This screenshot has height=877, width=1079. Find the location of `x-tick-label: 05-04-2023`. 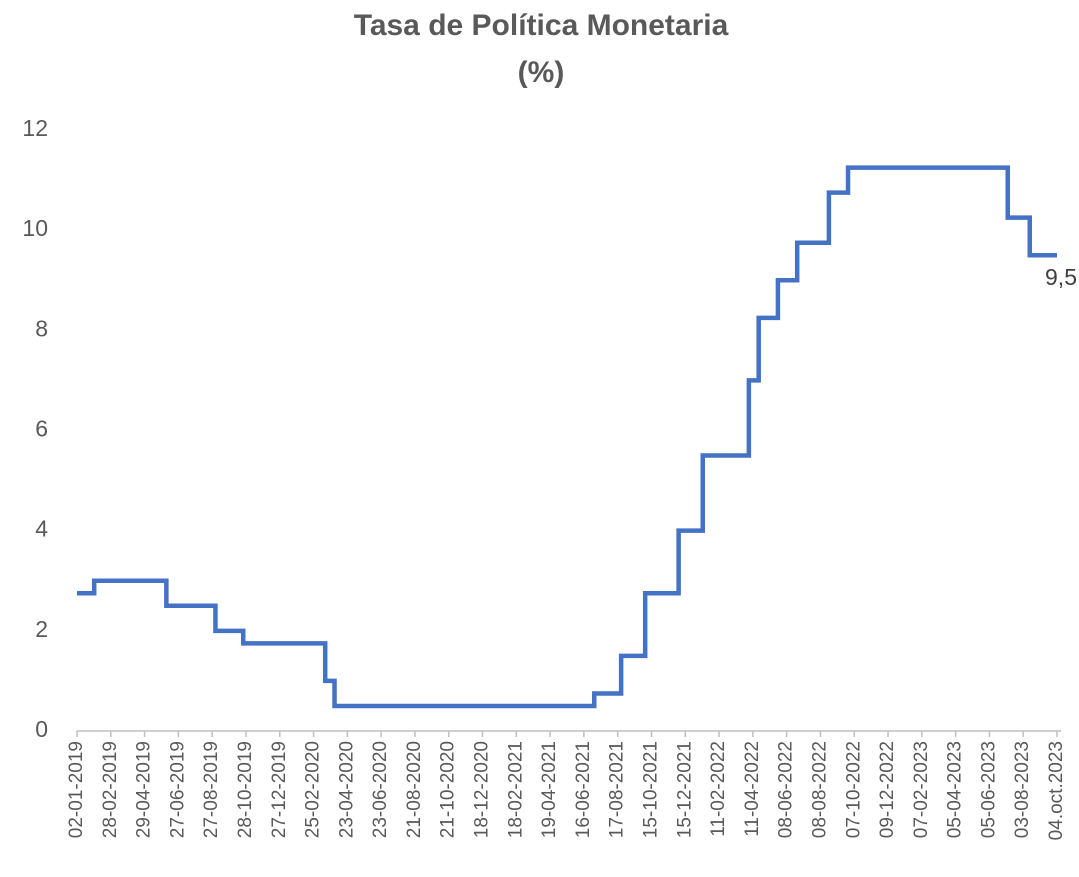

x-tick-label: 05-04-2023 is located at coordinates (955, 789).